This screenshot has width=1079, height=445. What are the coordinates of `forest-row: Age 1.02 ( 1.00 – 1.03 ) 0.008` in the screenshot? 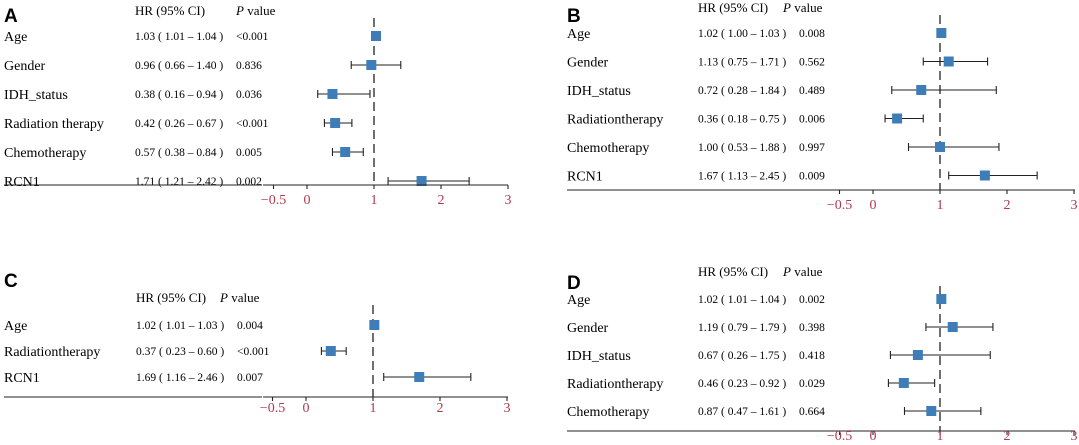 It's located at (757, 34).